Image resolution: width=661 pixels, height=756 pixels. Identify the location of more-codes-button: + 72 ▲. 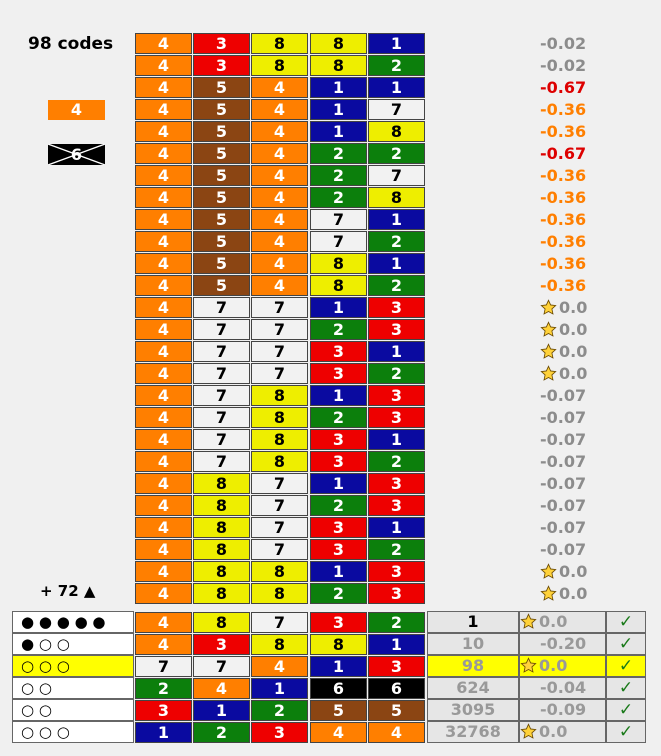
(68, 591).